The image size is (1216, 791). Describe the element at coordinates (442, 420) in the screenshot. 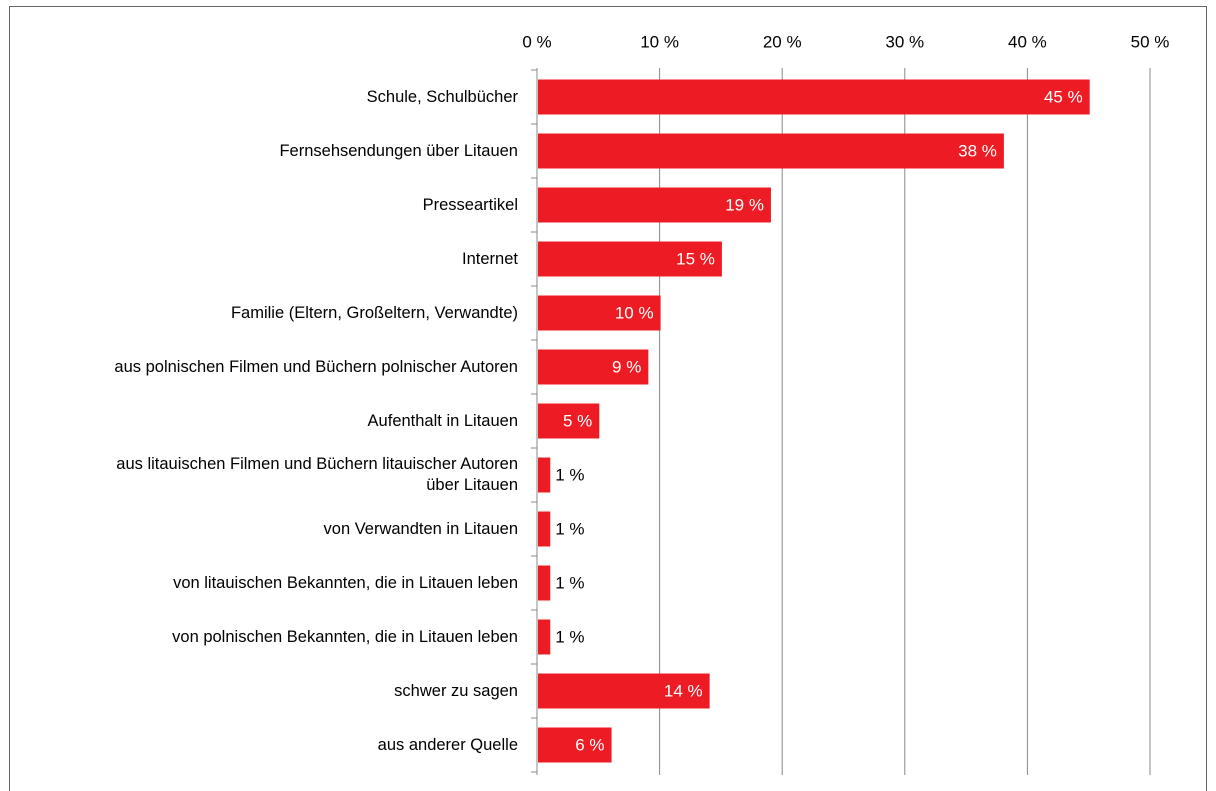

I see `category-label: Aufenthalt in Litauen` at that location.